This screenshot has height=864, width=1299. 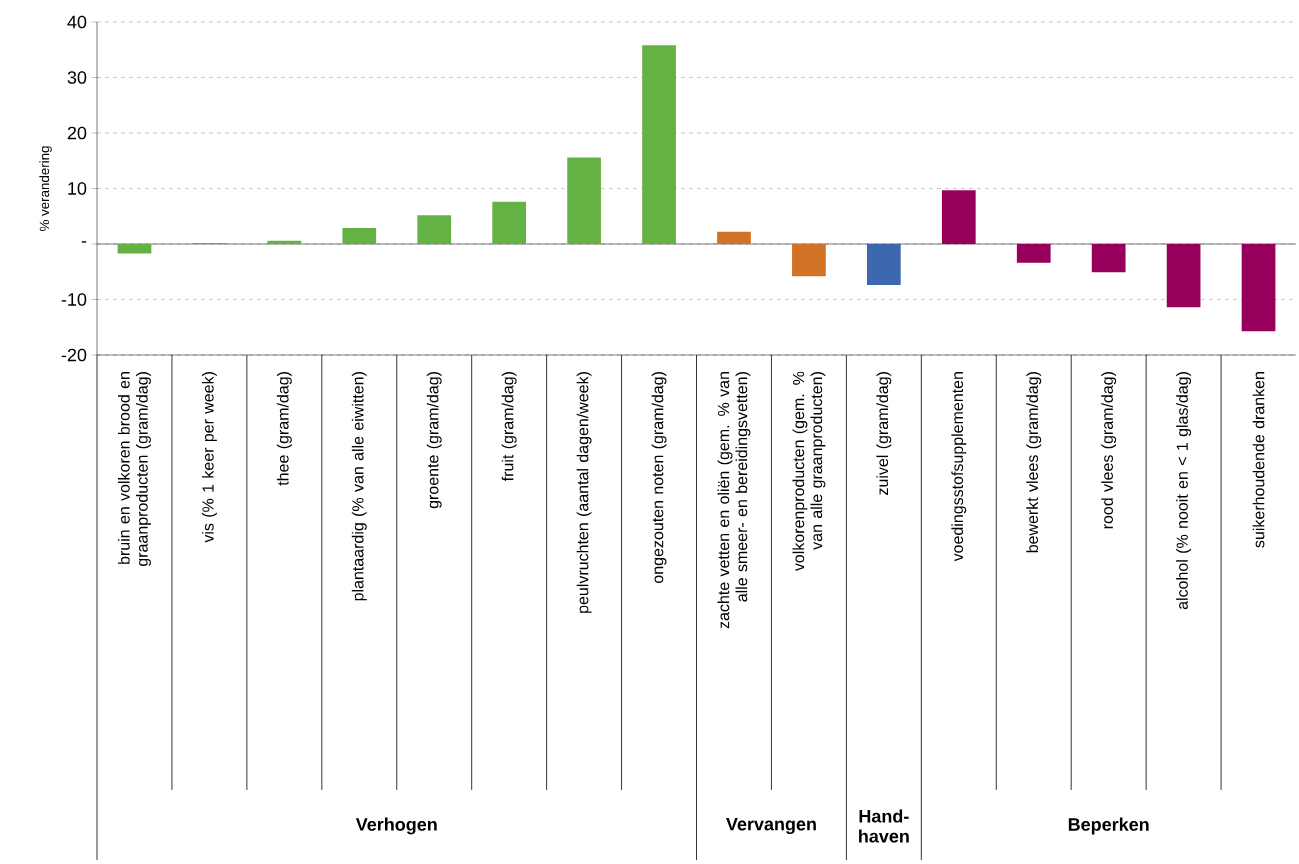 I want to click on y-tick-label: -10, so click(x=74, y=299).